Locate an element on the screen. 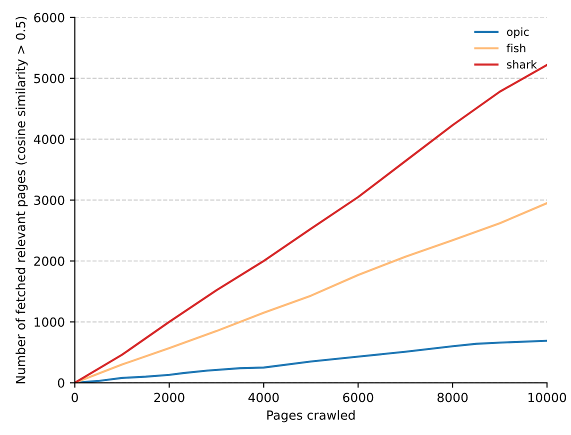 The height and width of the screenshot is (435, 571). y-tick-label: 5000 is located at coordinates (49, 79).